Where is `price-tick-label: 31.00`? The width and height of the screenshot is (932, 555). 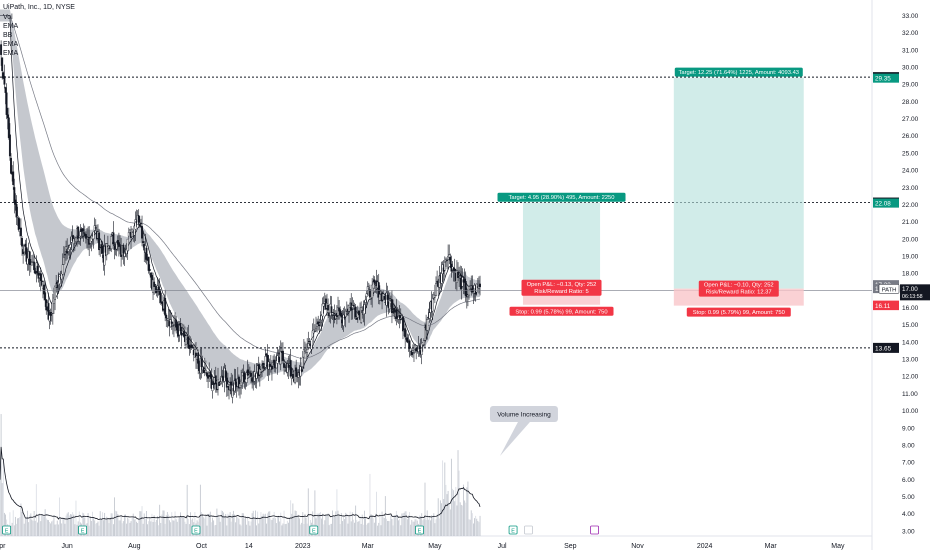
price-tick-label: 31.00 is located at coordinates (910, 50).